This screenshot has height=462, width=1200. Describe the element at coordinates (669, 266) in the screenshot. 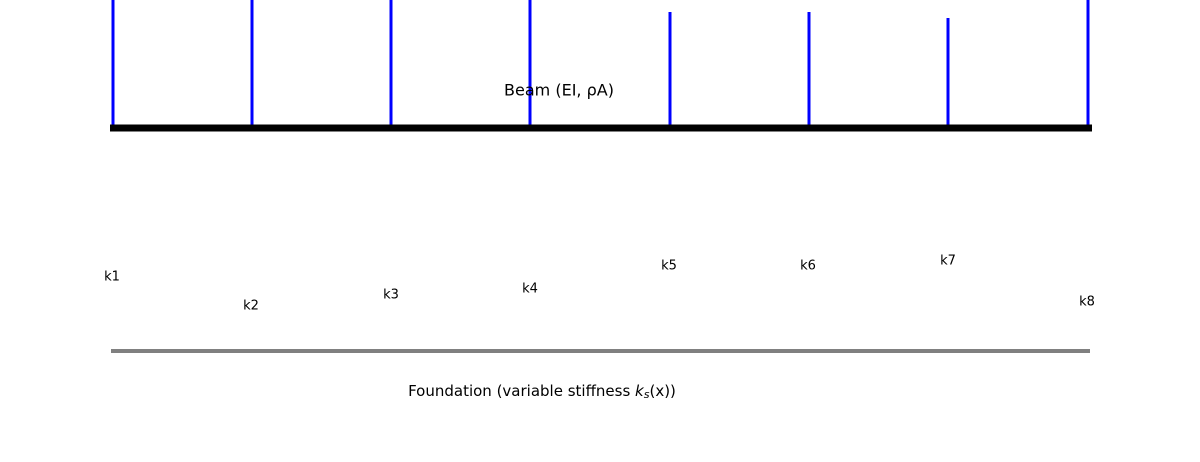

I see `spring-label: k5` at that location.